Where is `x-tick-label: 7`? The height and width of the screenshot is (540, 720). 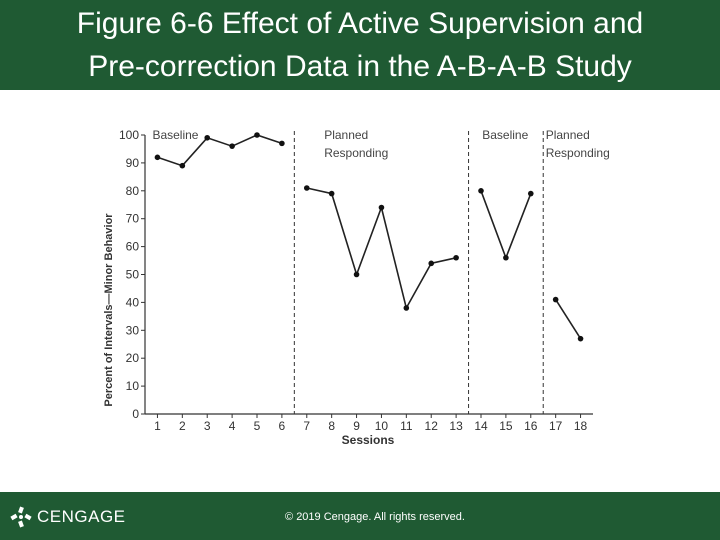
x-tick-label: 7 is located at coordinates (306, 426).